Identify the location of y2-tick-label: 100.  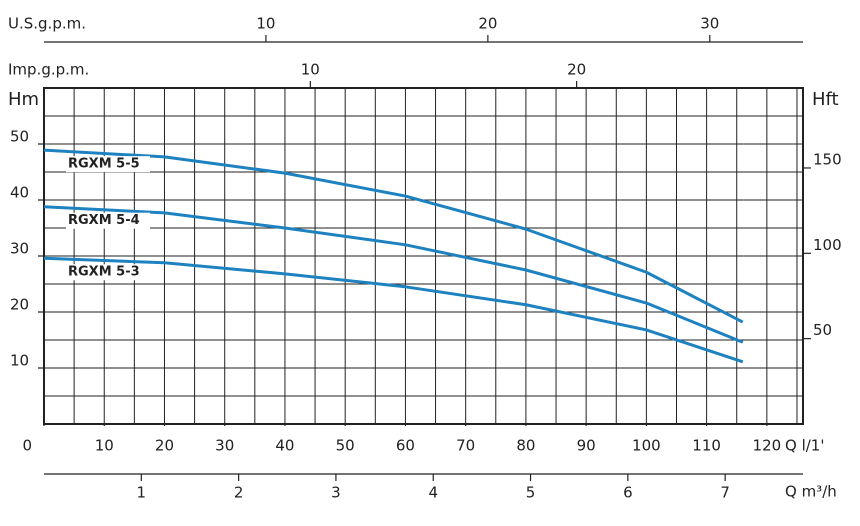
(827, 245).